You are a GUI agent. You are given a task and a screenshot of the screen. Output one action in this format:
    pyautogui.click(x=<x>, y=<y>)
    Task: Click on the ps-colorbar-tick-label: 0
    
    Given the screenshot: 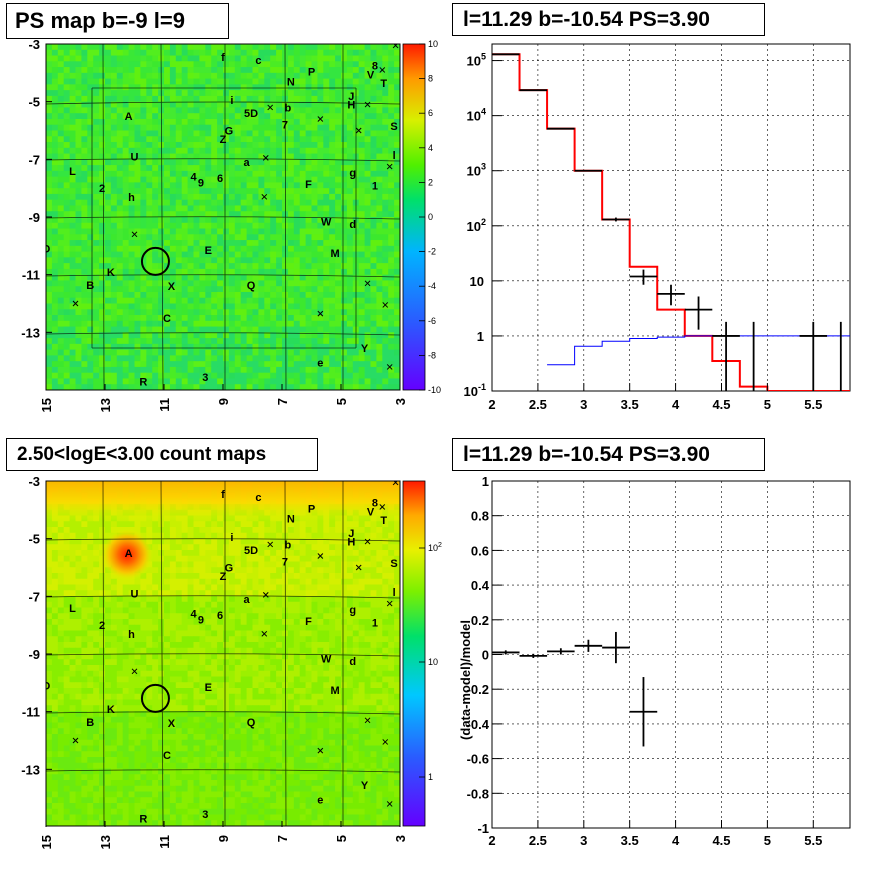 What is the action you would take?
    pyautogui.click(x=430, y=217)
    